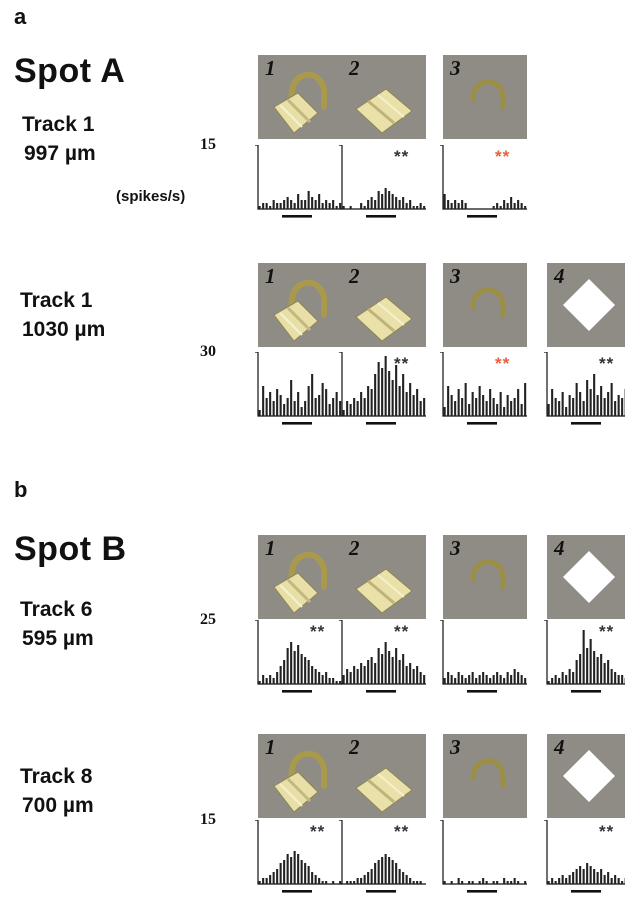 The image size is (625, 898). What do you see at coordinates (483, 852) in the screenshot?
I see `histogram-axis` at bounding box center [483, 852].